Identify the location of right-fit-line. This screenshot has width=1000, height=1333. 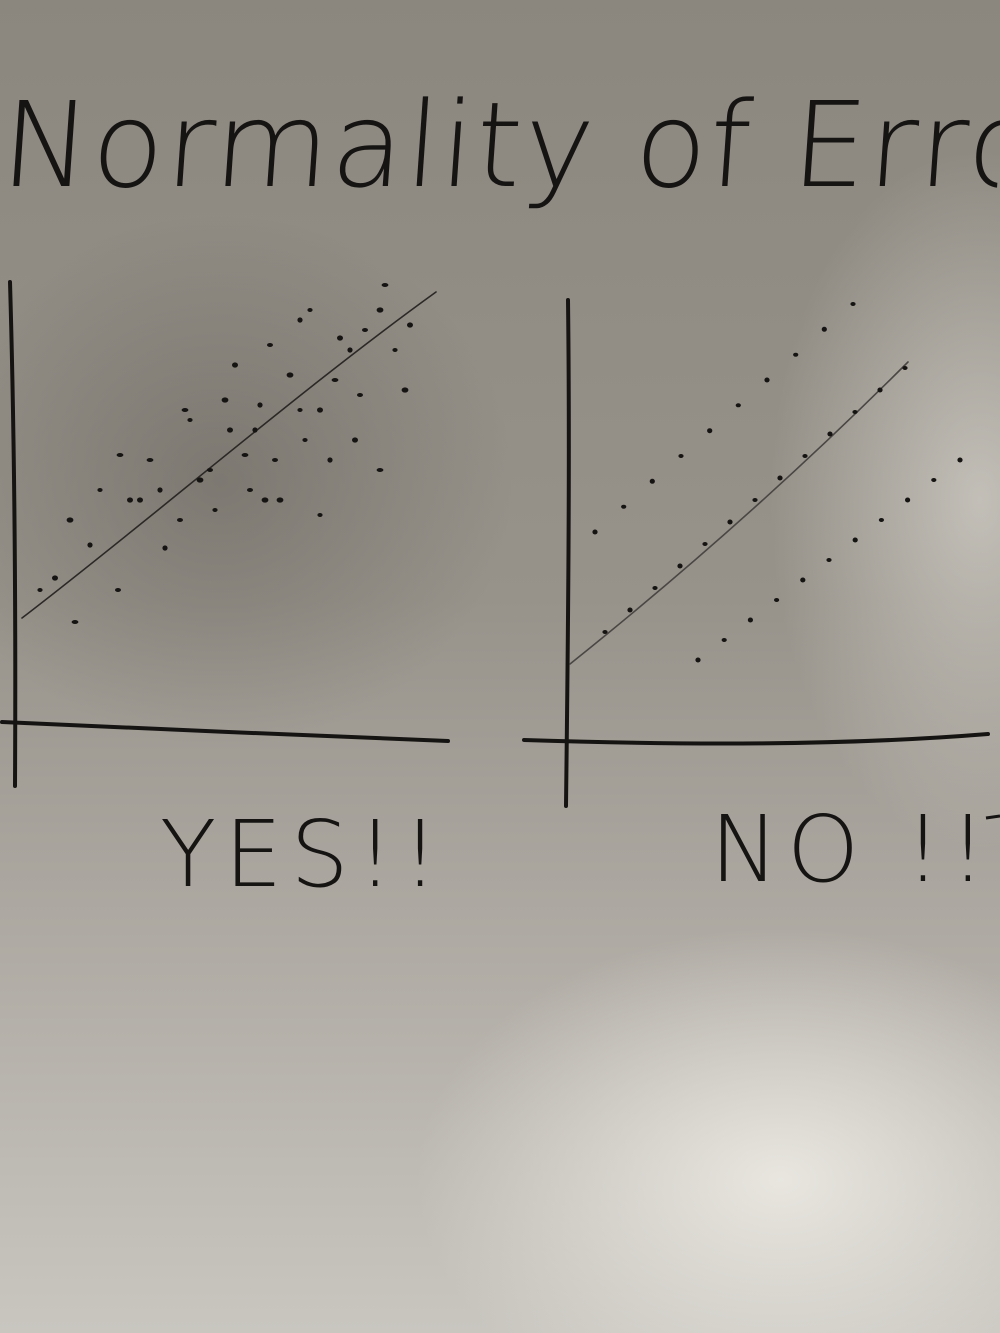
(739, 513).